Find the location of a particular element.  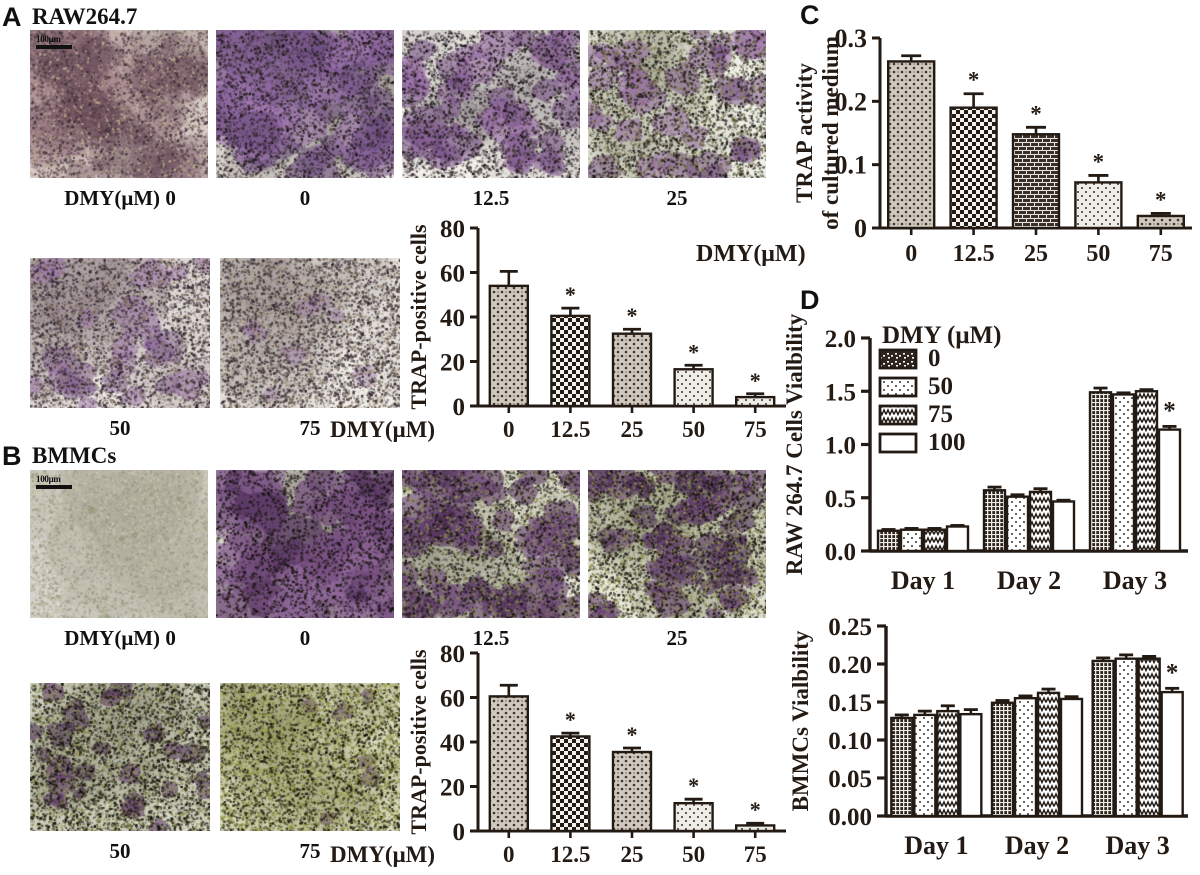

y-axis-label: TRAP activity is located at coordinates (804, 133).